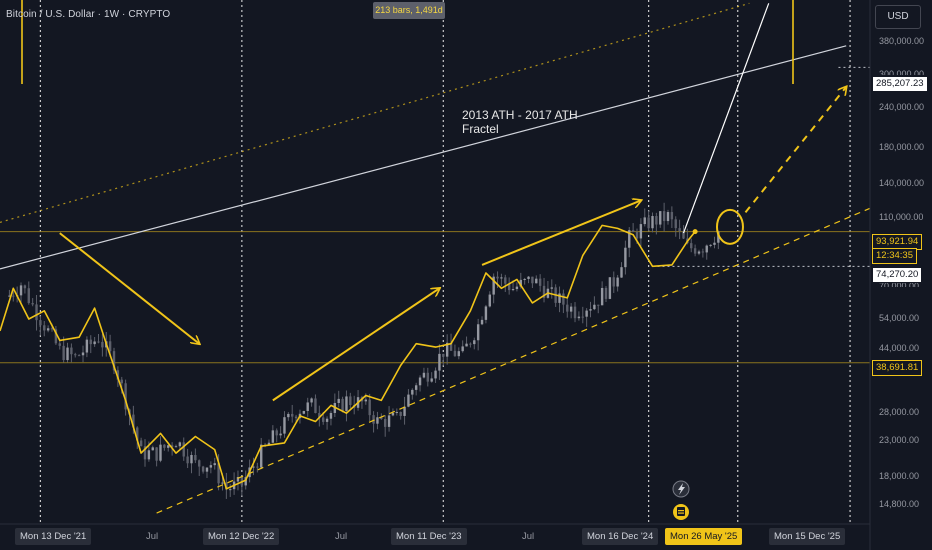 The image size is (932, 550). What do you see at coordinates (152, 536) in the screenshot?
I see `time-label: Jul` at bounding box center [152, 536].